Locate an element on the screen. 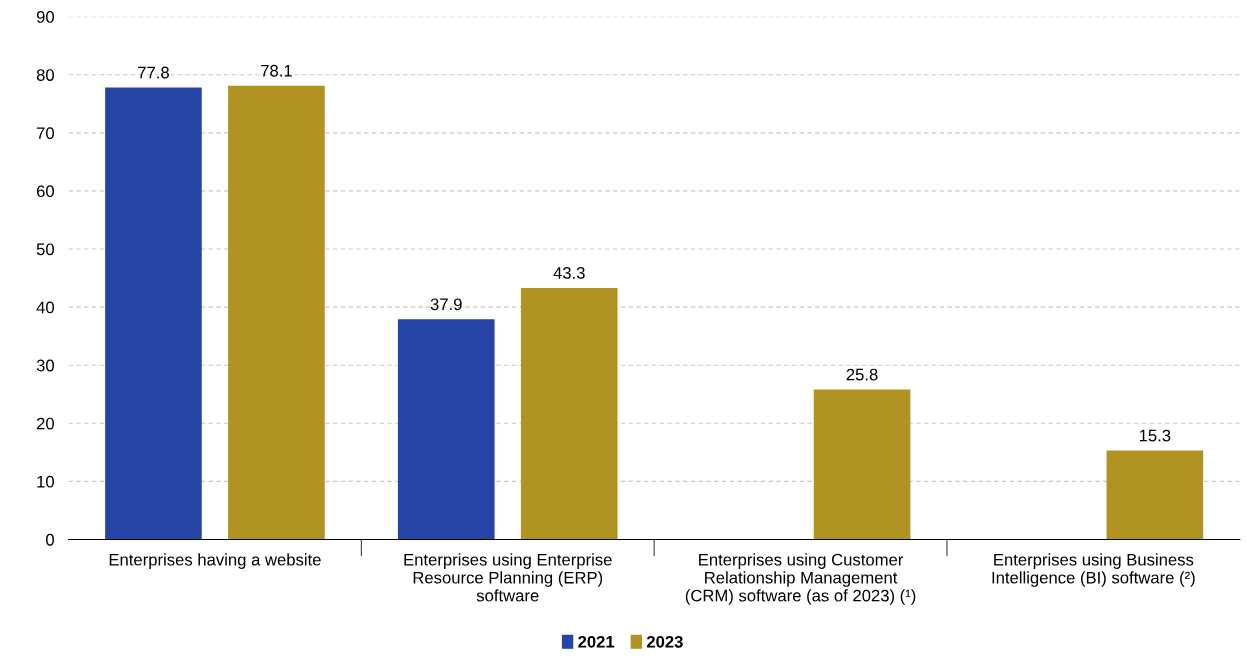  x-tick-label: Enterprises using Business Intelligence (BI) software (²) is located at coordinates (1093, 570).